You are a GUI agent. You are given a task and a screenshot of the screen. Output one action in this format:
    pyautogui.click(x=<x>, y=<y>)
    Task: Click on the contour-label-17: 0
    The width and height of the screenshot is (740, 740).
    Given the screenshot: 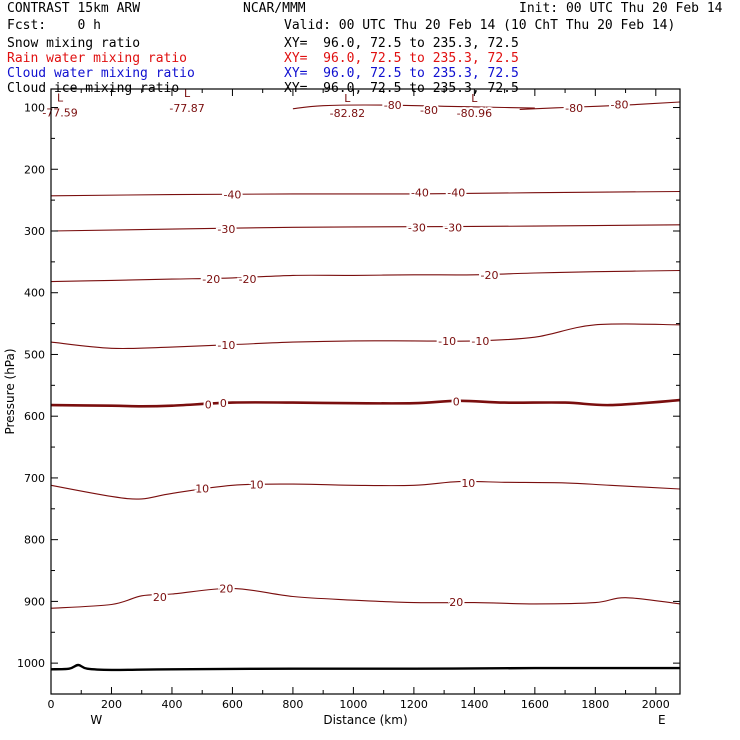 What is the action you would take?
    pyautogui.click(x=223, y=403)
    